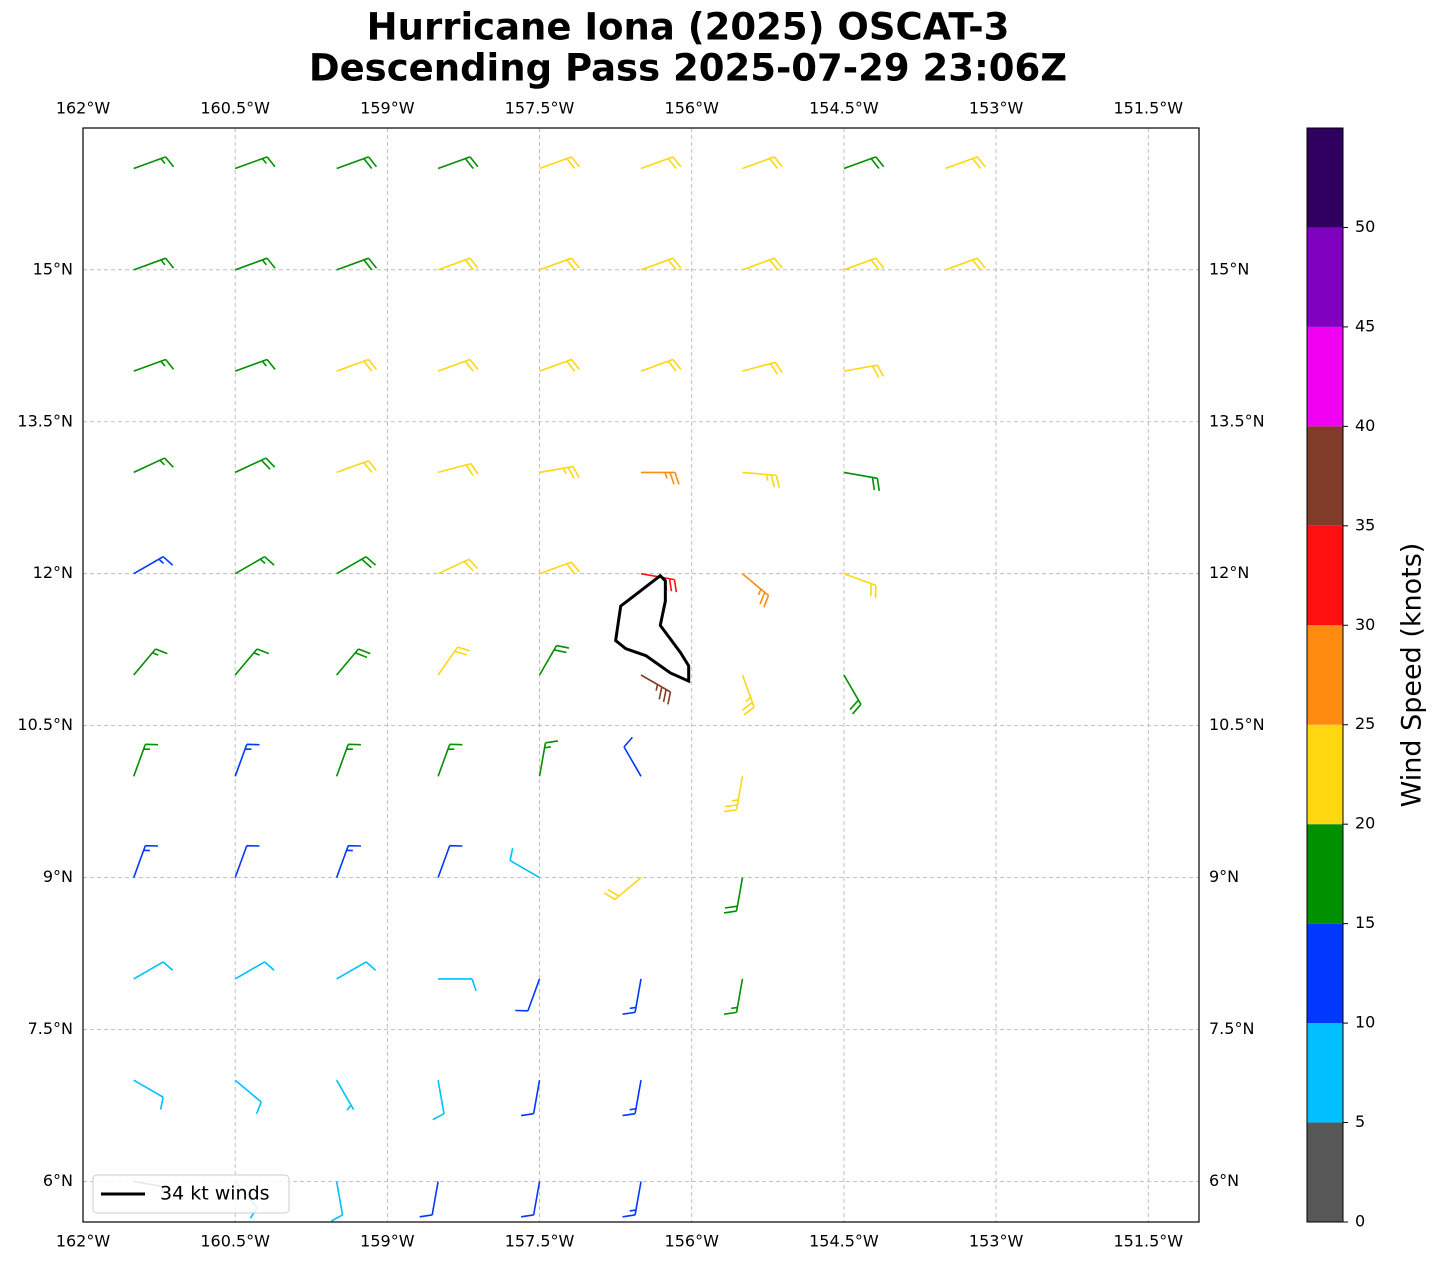 Image resolution: width=1443 pixels, height=1264 pixels. What do you see at coordinates (1360, 1221) in the screenshot?
I see `colorbar-tick-label: 0` at bounding box center [1360, 1221].